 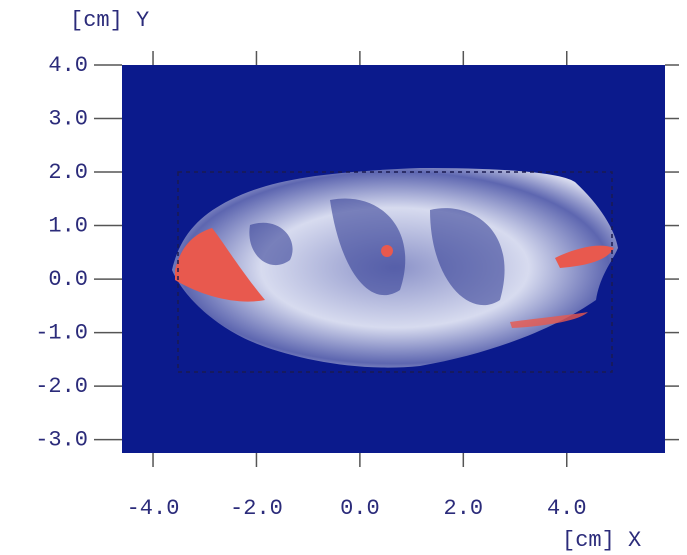 I want to click on field-pattern, so click(x=377, y=252).